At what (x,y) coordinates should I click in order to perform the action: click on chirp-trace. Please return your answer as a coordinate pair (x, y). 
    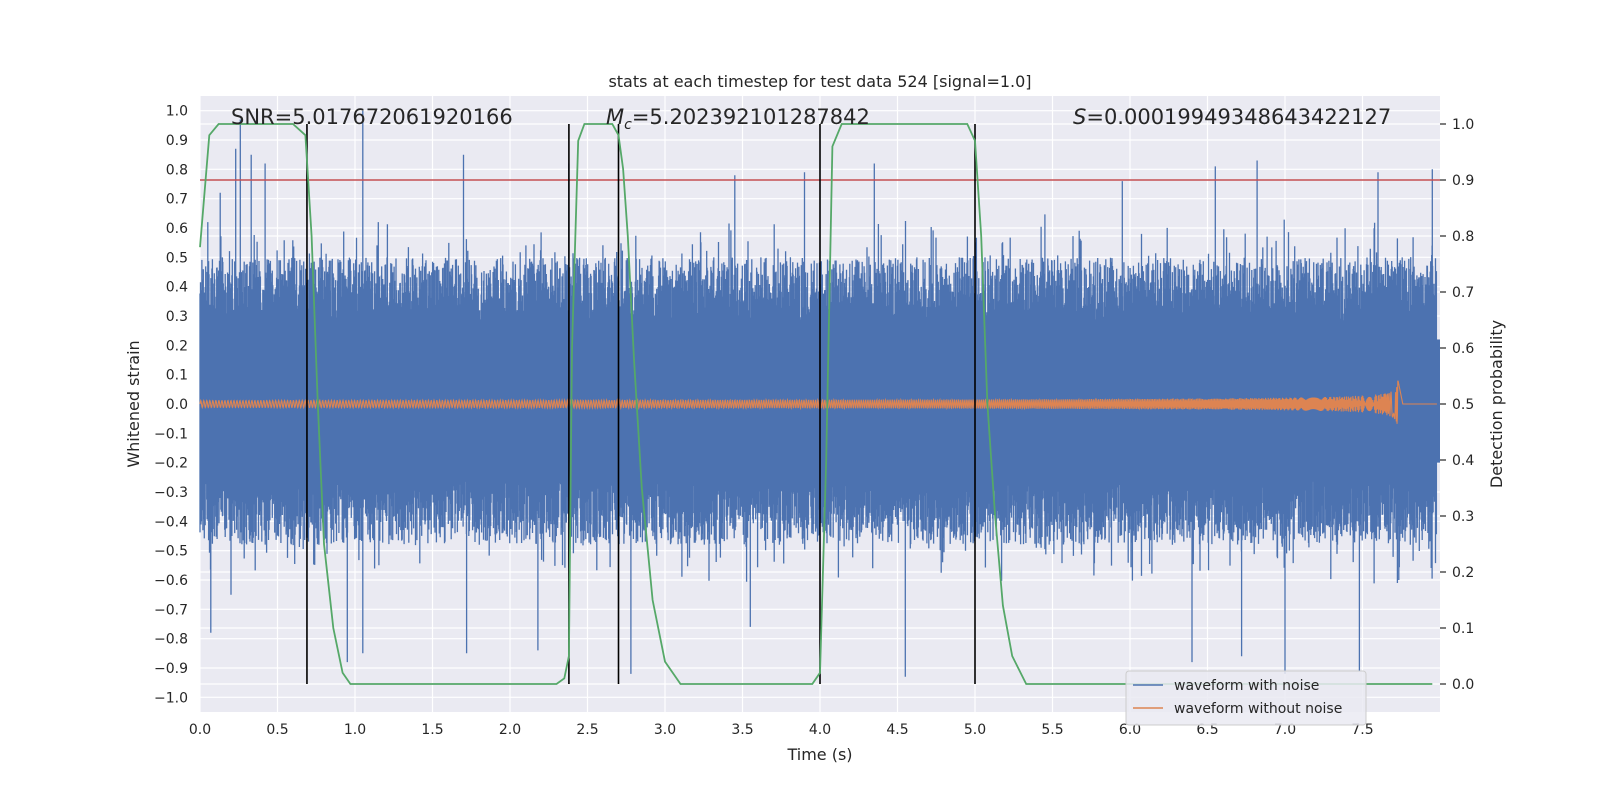
    Looking at the image, I should click on (818, 402).